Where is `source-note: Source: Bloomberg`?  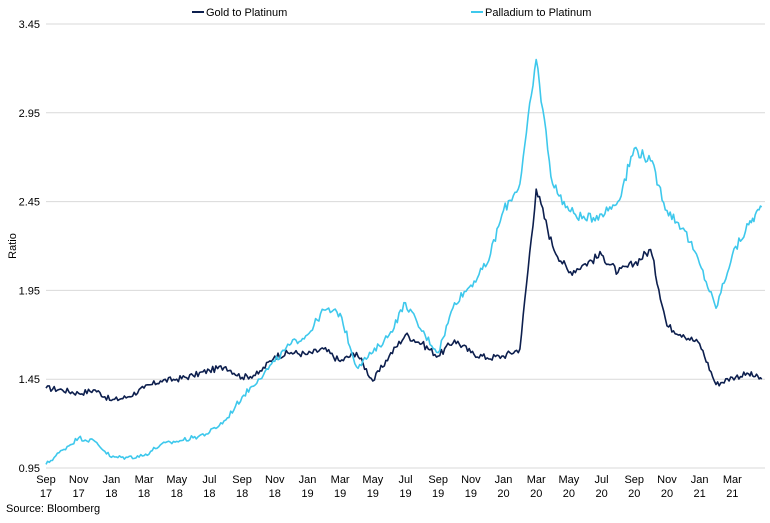 source-note: Source: Bloomberg is located at coordinates (53, 509).